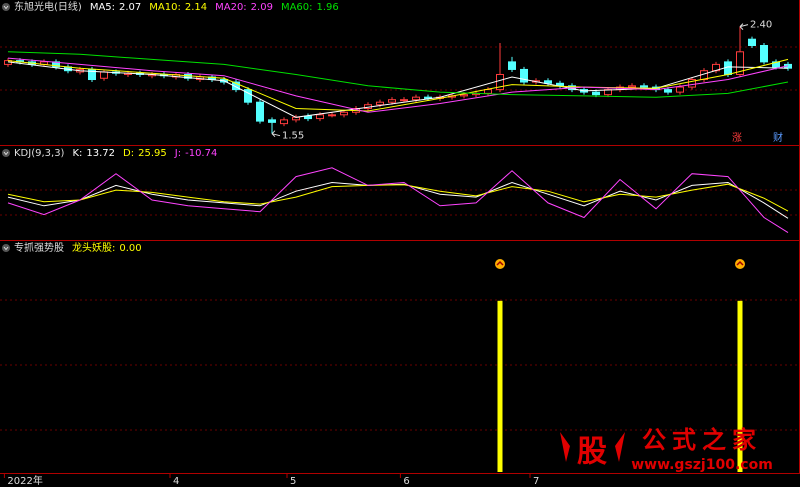 The width and height of the screenshot is (800, 487). Describe the element at coordinates (24, 480) in the screenshot. I see `x-tick-label: 2022年` at that location.